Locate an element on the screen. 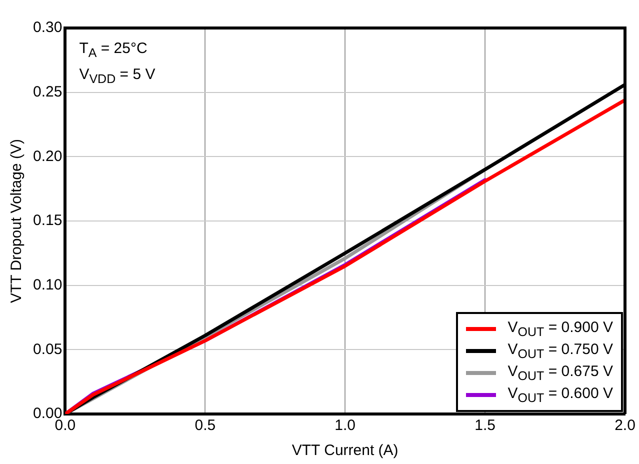 This screenshot has height=464, width=639. annotation: T$_{A}$ = 25°C is located at coordinates (113, 50).